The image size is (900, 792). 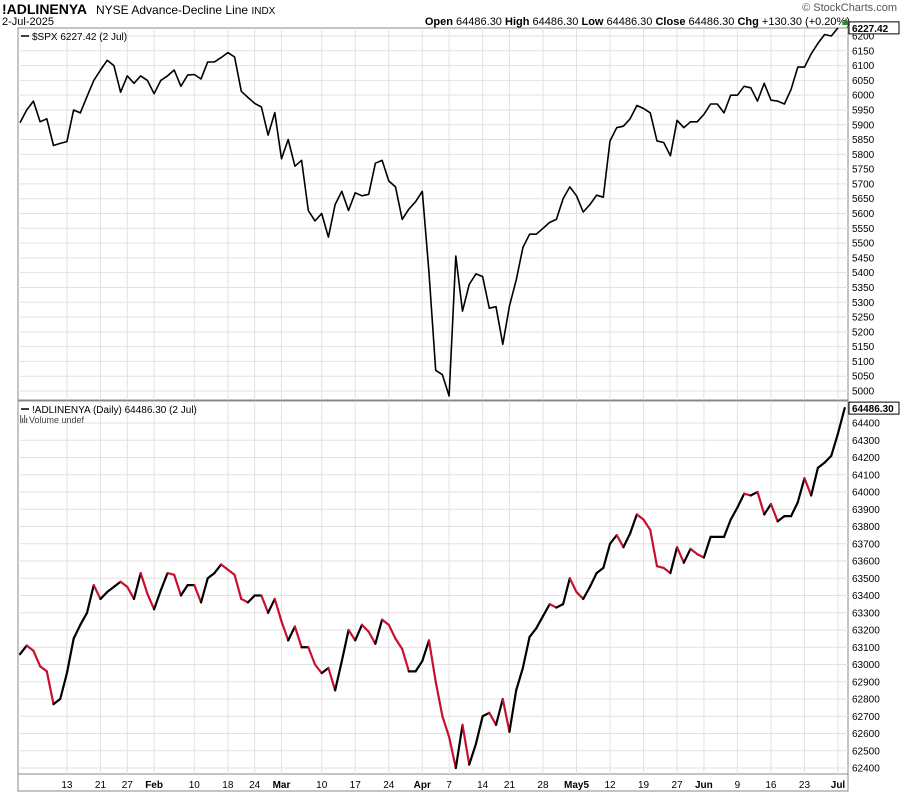 I want to click on y-tick-label: 5350, so click(x=863, y=288).